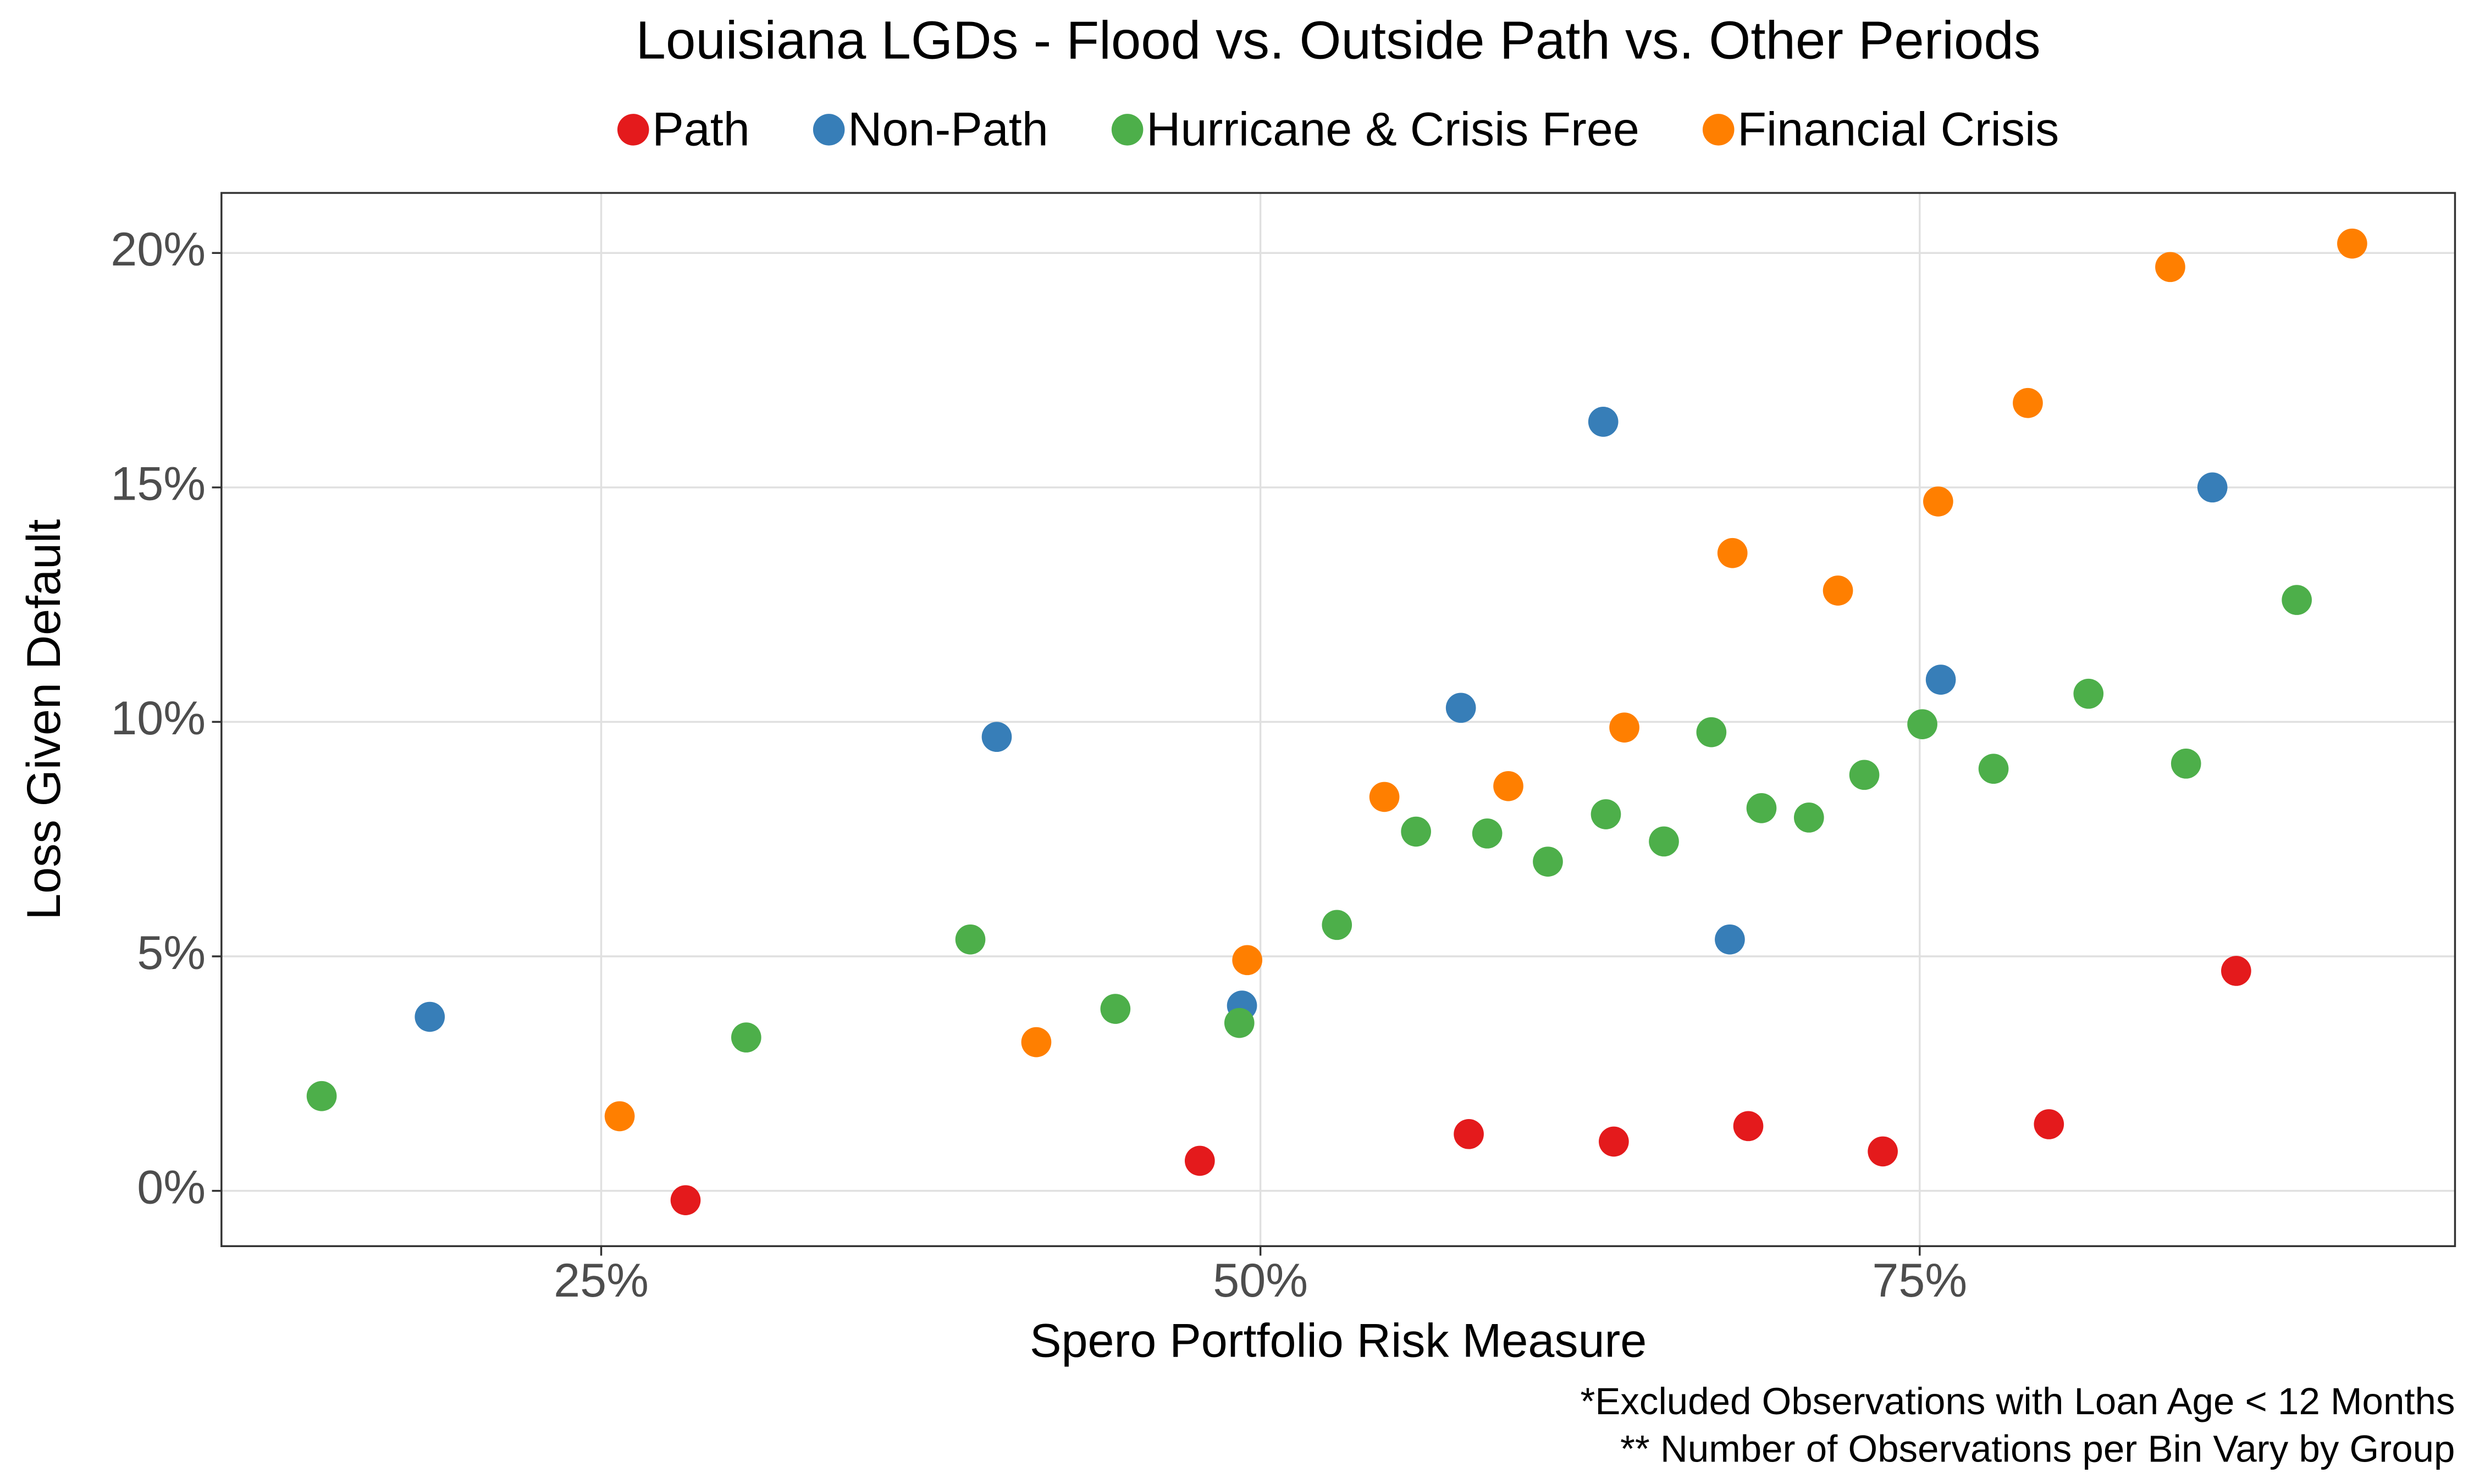 Image resolution: width=2474 pixels, height=1484 pixels. What do you see at coordinates (158, 718) in the screenshot?
I see `y-tick-label: 10%` at bounding box center [158, 718].